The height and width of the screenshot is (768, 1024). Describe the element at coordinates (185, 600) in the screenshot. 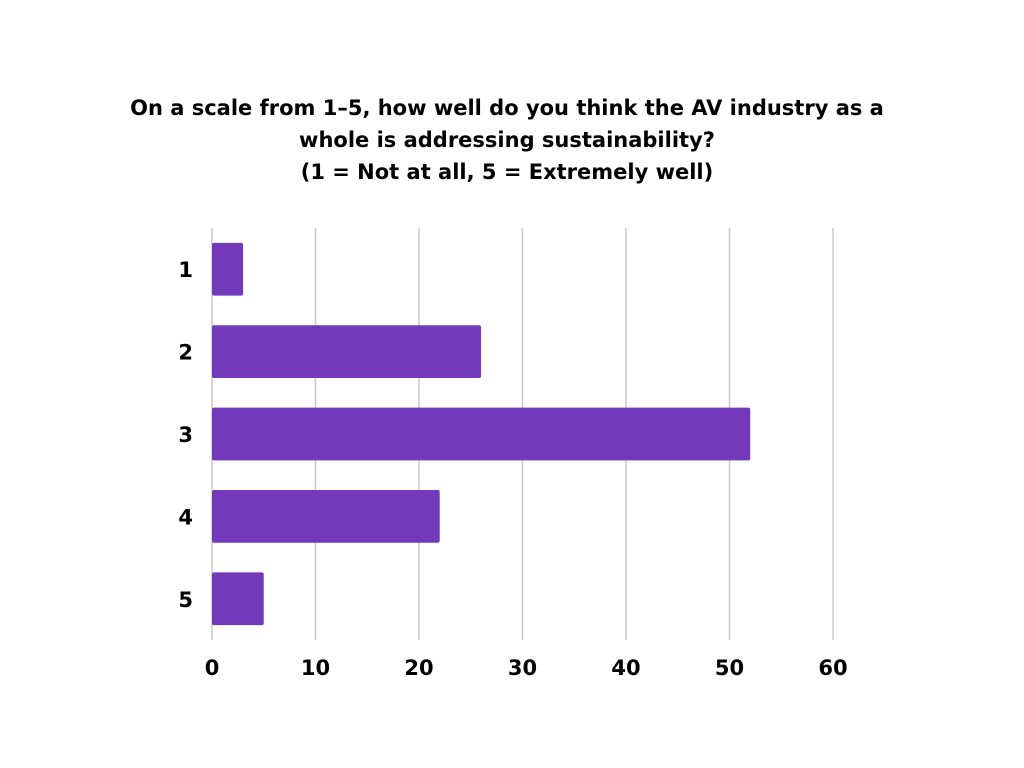

I see `category-label-5: 5` at that location.